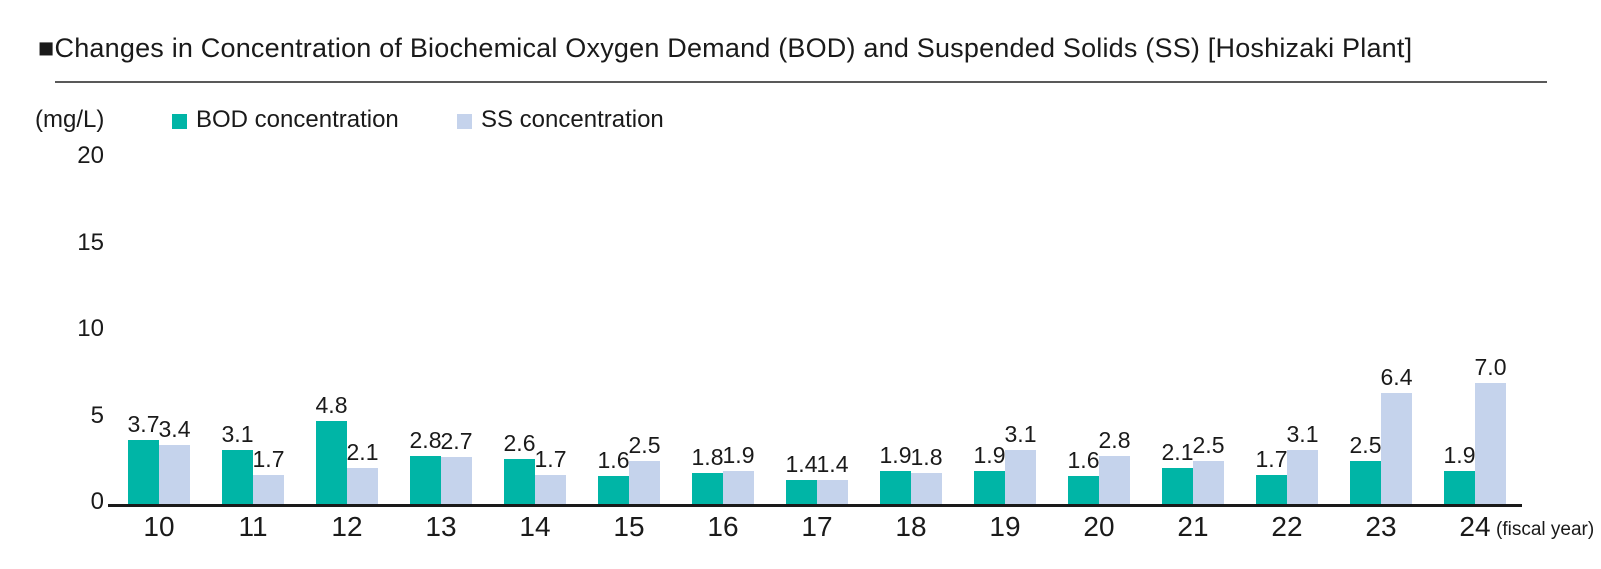 This screenshot has width=1601, height=569. I want to click on x-tick-label: 13, so click(441, 526).